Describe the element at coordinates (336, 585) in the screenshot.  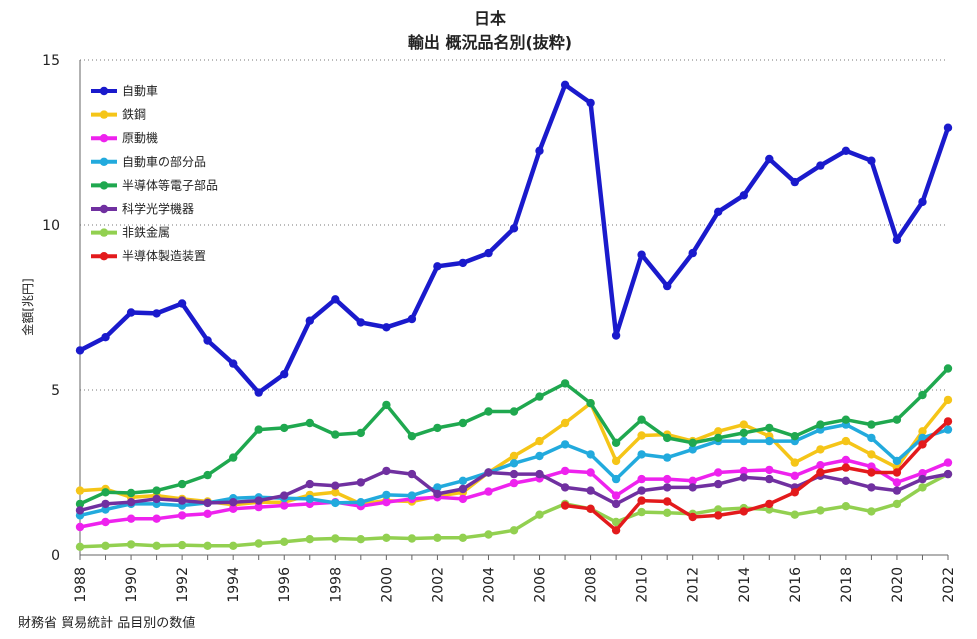
I see `x-tick-label: 1998` at that location.